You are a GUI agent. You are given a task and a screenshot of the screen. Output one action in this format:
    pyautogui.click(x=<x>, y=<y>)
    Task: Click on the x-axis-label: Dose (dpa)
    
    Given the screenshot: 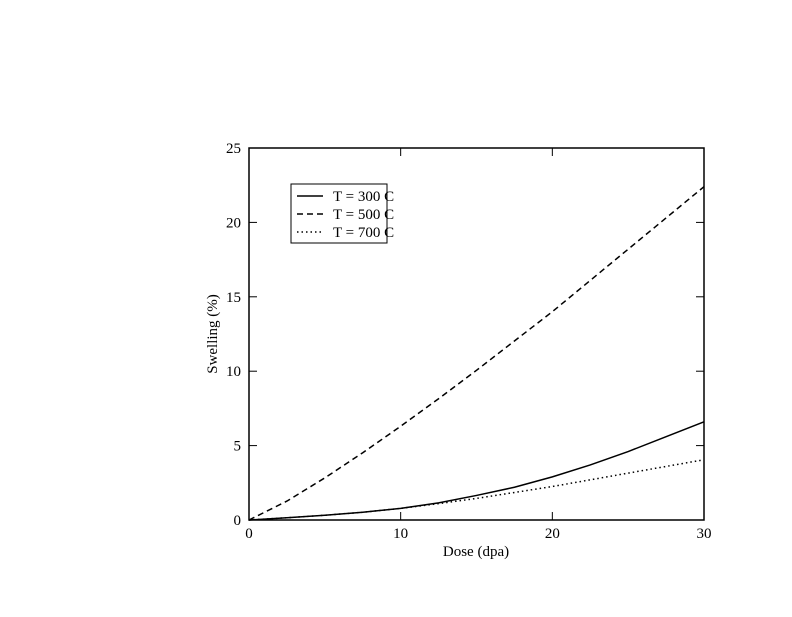 What is the action you would take?
    pyautogui.click(x=476, y=552)
    